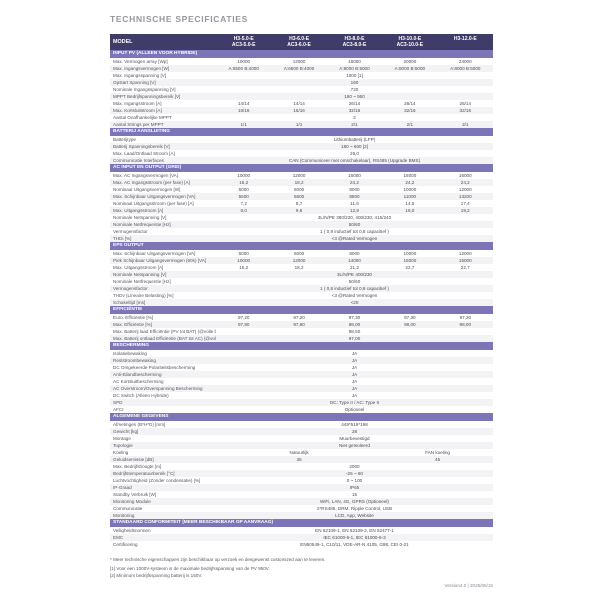 This screenshot has height=600, width=600. Describe the element at coordinates (354, 409) in the screenshot. I see `spec-value-merged: Optioneel` at that location.